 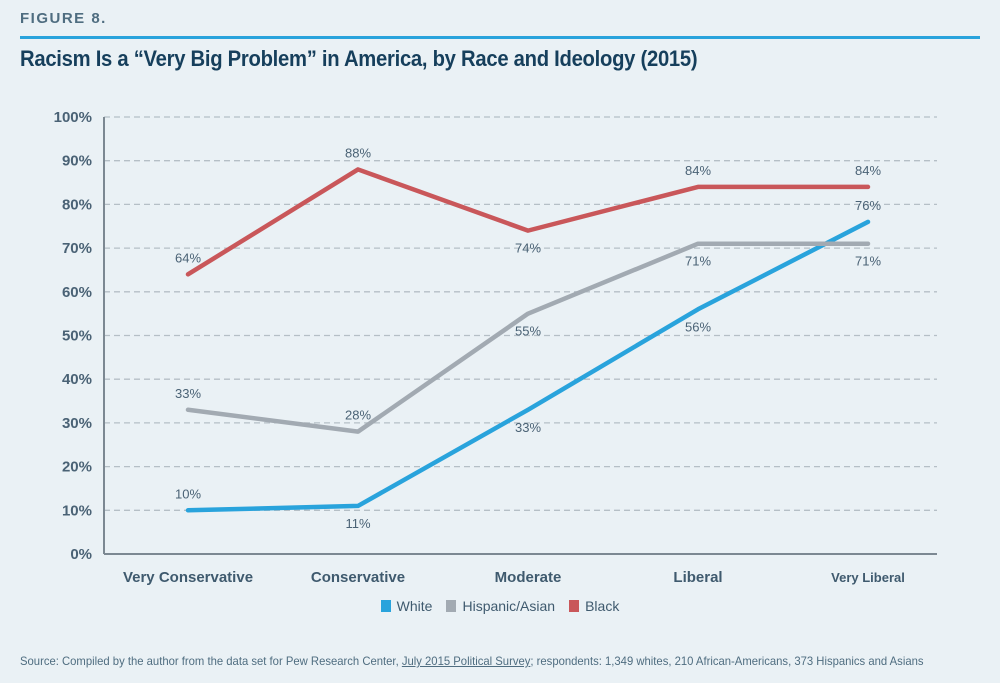 What do you see at coordinates (868, 577) in the screenshot?
I see `x-category-label: Very Liberal` at bounding box center [868, 577].